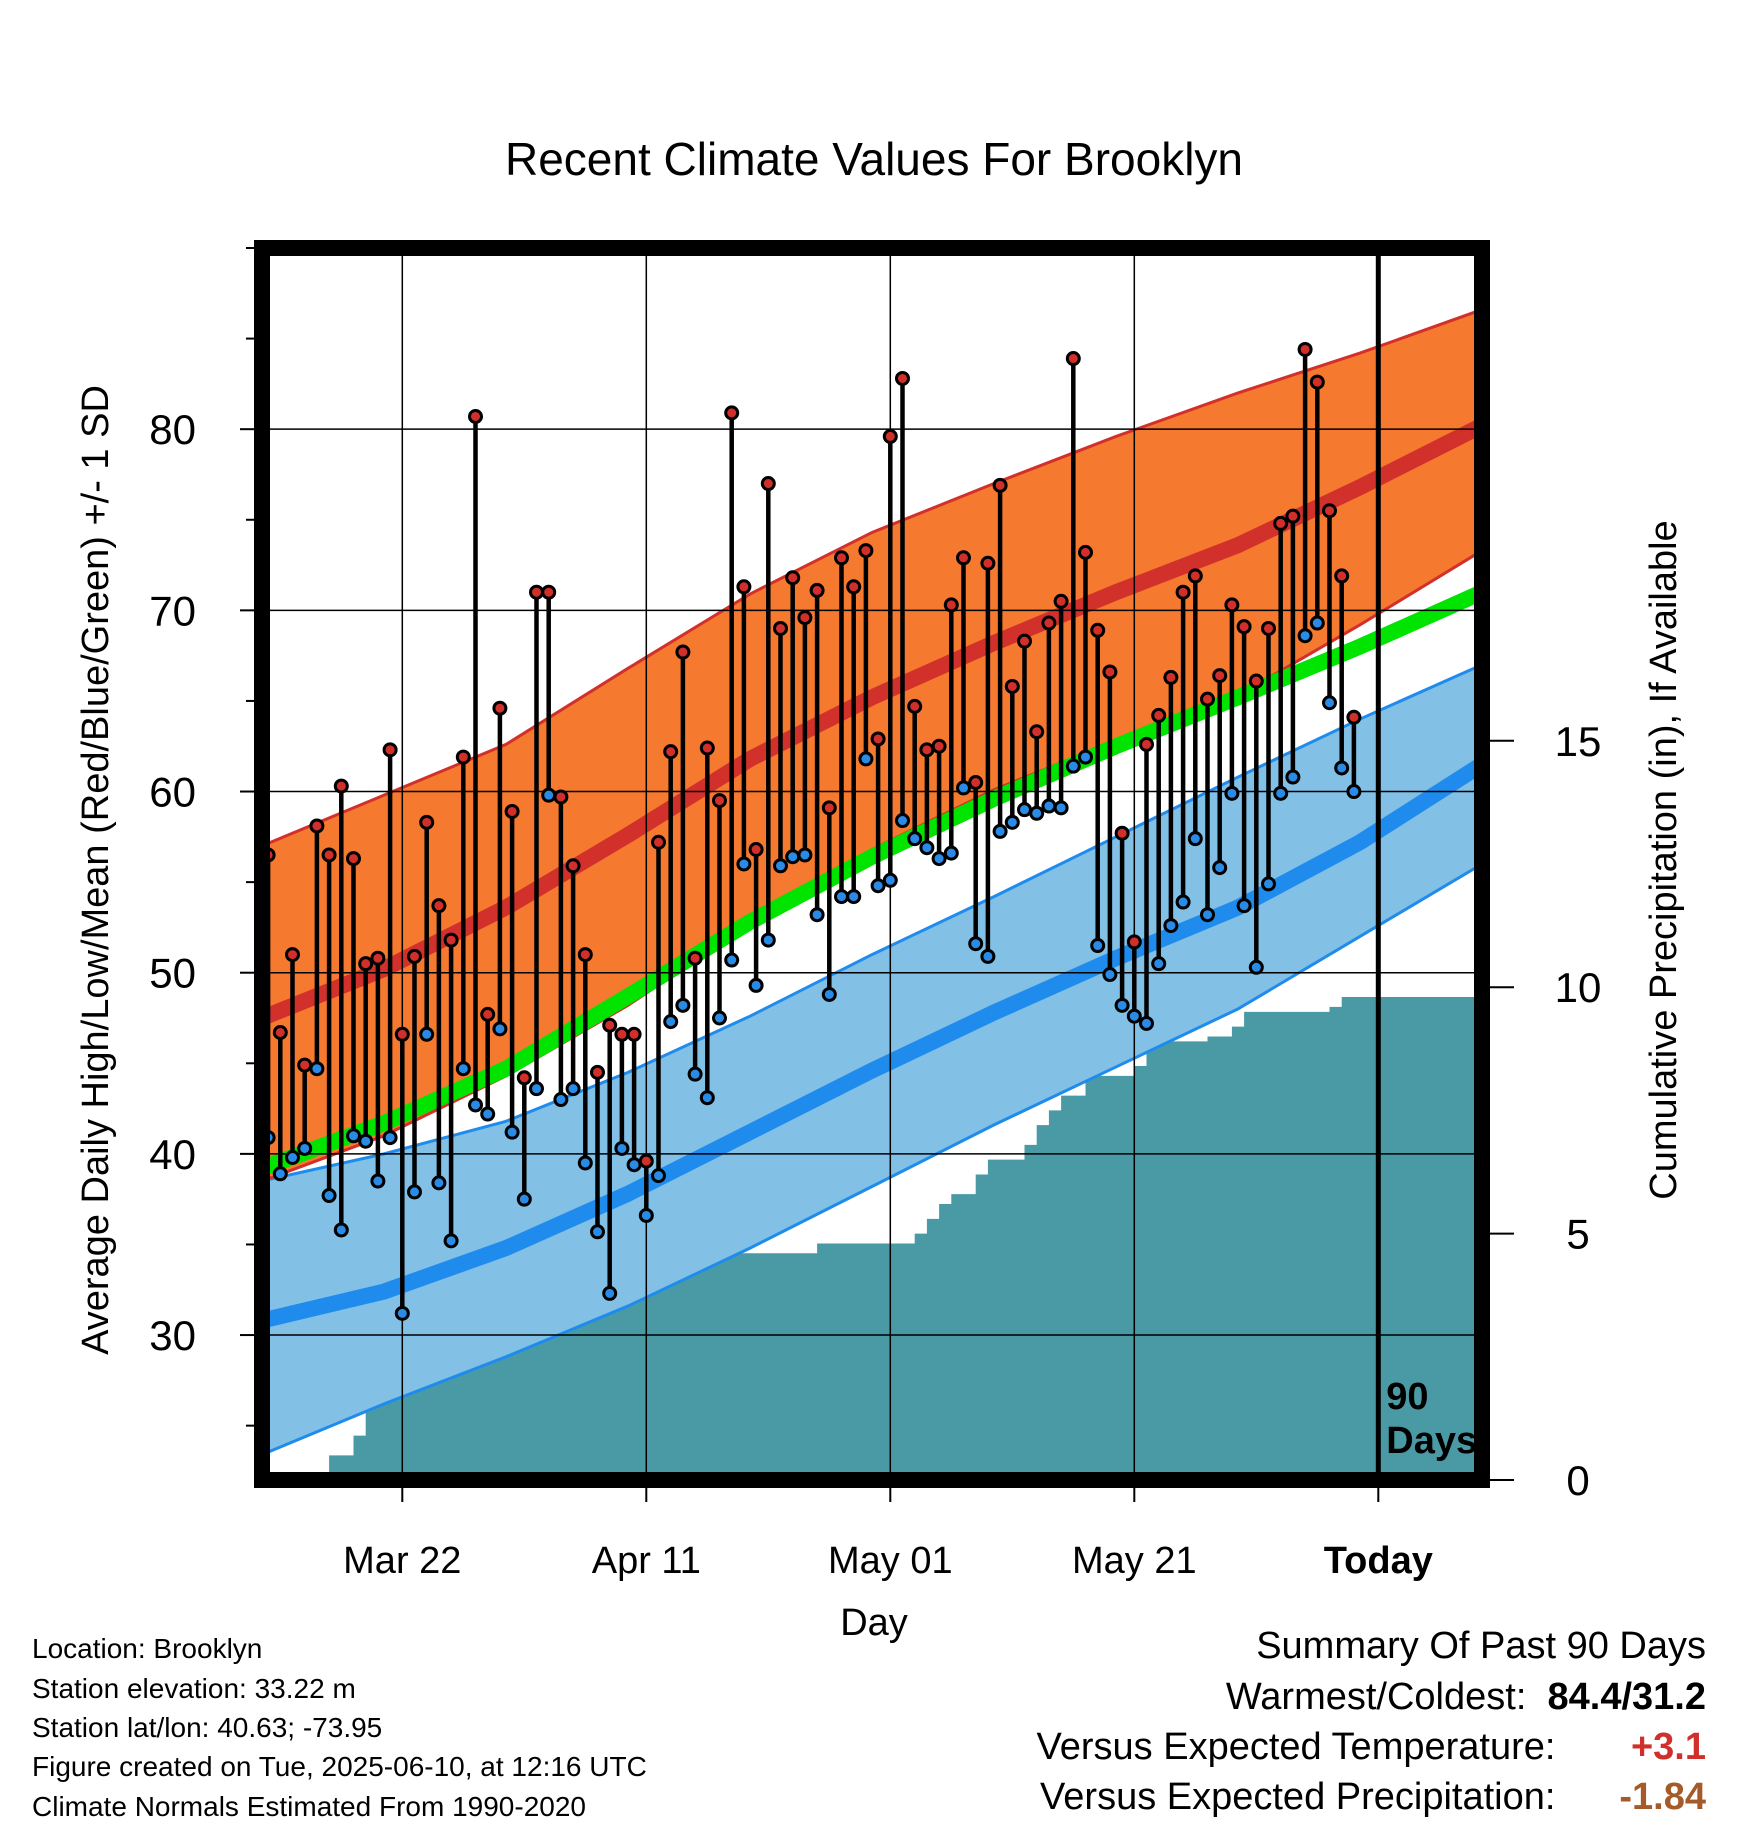  What do you see at coordinates (1378, 1561) in the screenshot?
I see `x-tick-label: Today` at bounding box center [1378, 1561].